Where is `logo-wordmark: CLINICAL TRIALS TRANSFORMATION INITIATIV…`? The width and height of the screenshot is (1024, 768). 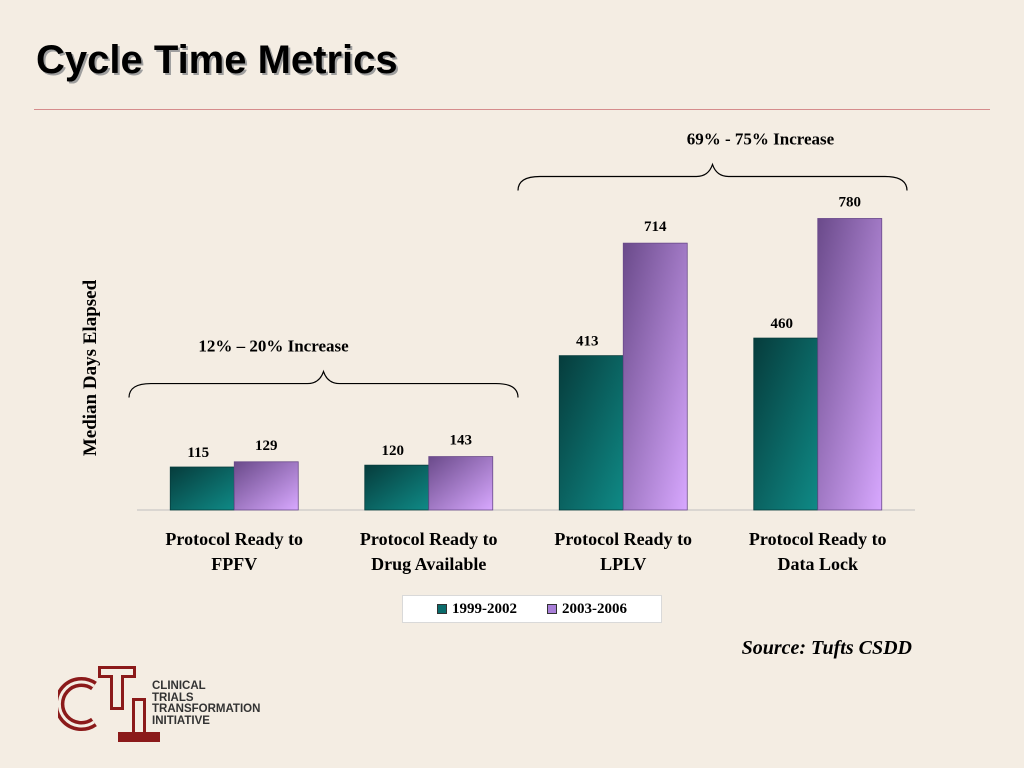 logo-wordmark: CLINICAL TRIALS TRANSFORMATION INITIATIV… is located at coordinates (206, 703).